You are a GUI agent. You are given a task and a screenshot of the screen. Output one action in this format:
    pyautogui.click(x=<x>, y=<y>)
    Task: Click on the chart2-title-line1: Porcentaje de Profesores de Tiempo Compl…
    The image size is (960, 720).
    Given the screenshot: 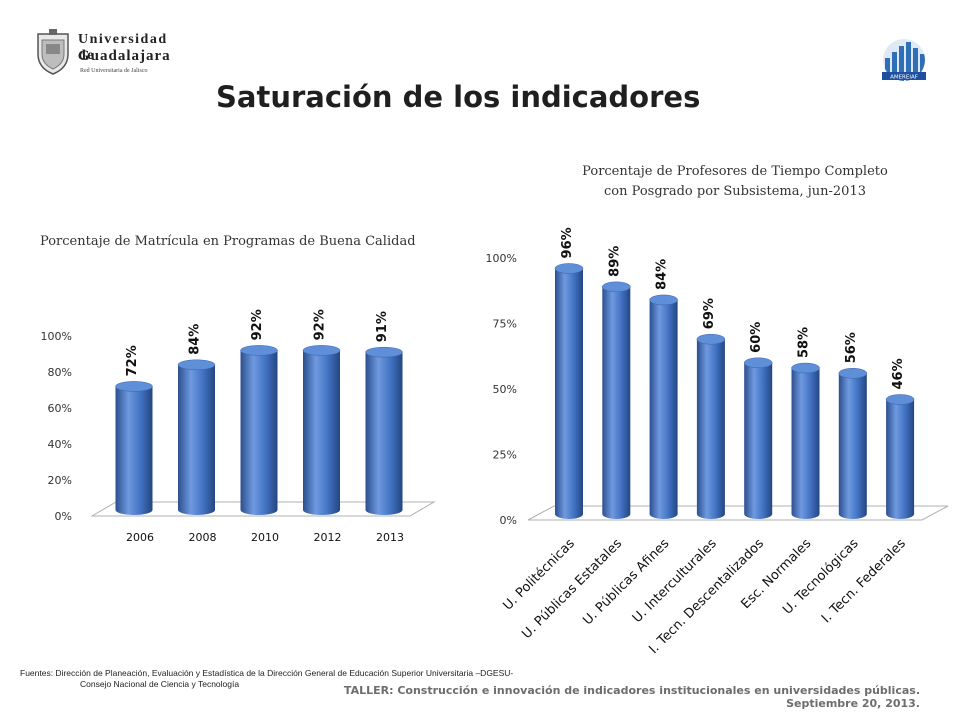 What is the action you would take?
    pyautogui.click(x=735, y=171)
    